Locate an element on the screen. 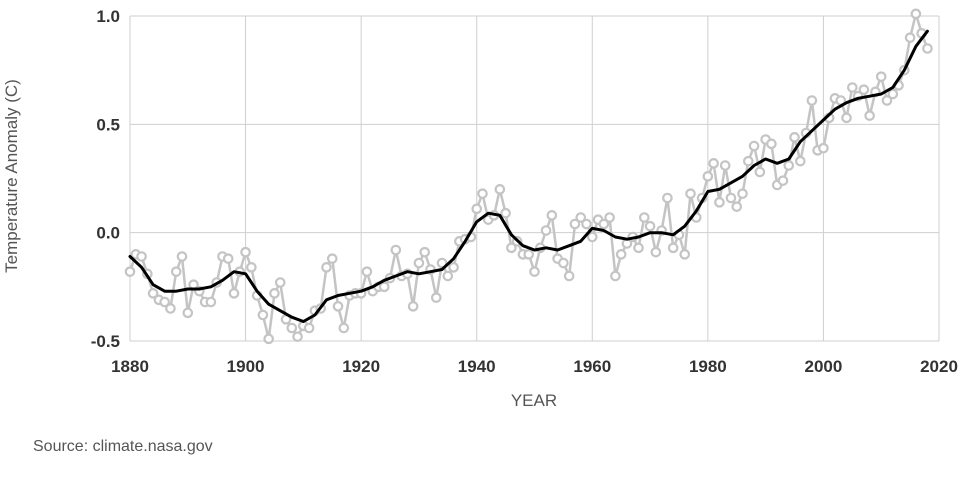 The width and height of the screenshot is (960, 488). x-tick-label: 1980 is located at coordinates (708, 366).